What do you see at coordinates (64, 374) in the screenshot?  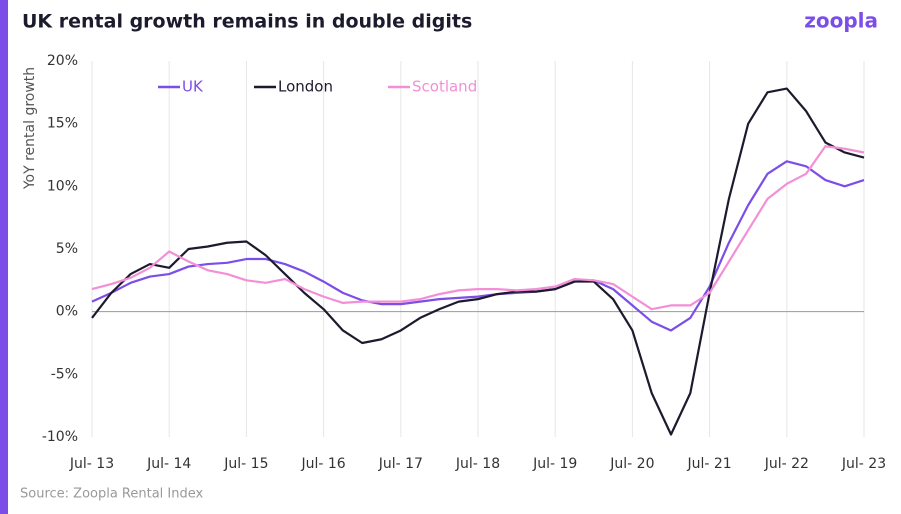 I see `y-tick-label: -5%` at bounding box center [64, 374].